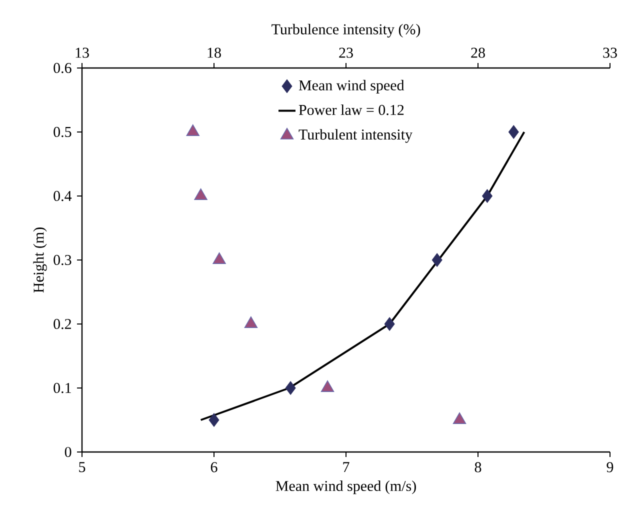  I want to click on y-tick-label: 0.3, so click(63, 260).